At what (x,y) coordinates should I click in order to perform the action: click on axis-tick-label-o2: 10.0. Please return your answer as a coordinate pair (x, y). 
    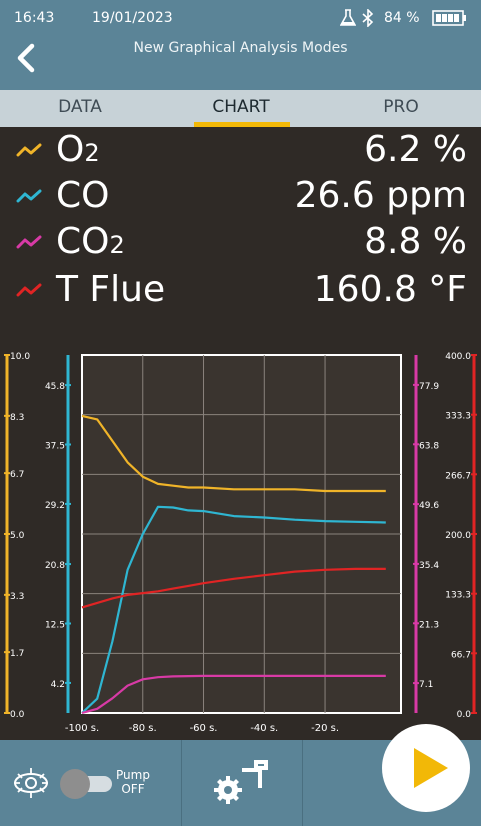
    Looking at the image, I should click on (20, 357).